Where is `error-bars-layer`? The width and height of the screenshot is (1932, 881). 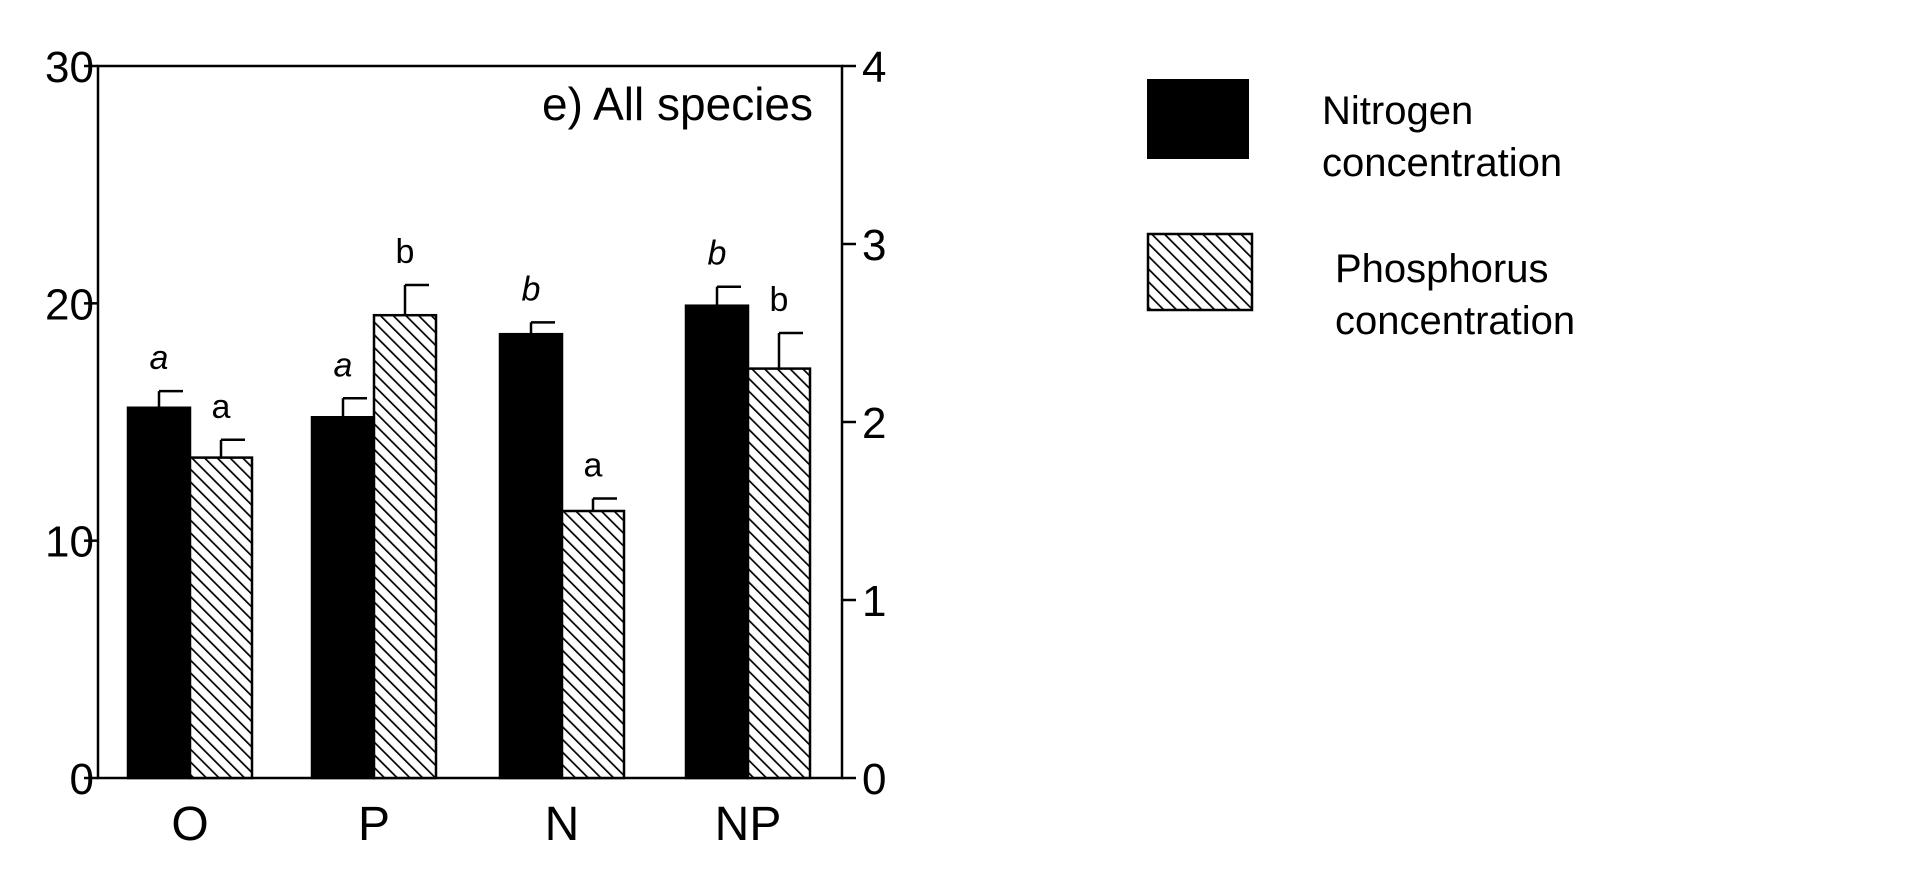
error-bars-layer is located at coordinates (480, 397).